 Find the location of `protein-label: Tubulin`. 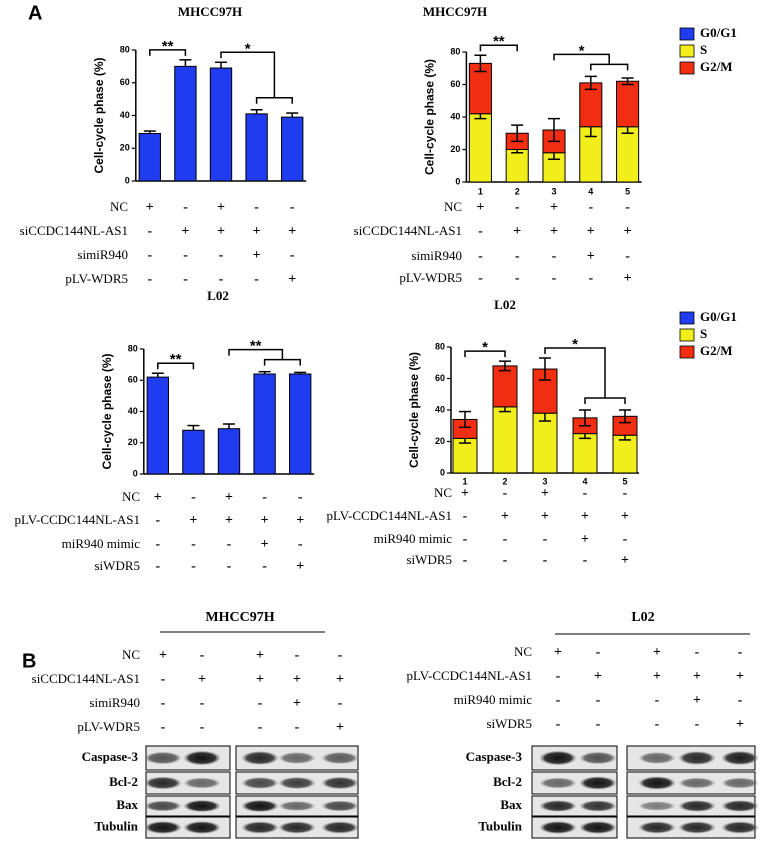

protein-label: Tubulin is located at coordinates (116, 825).